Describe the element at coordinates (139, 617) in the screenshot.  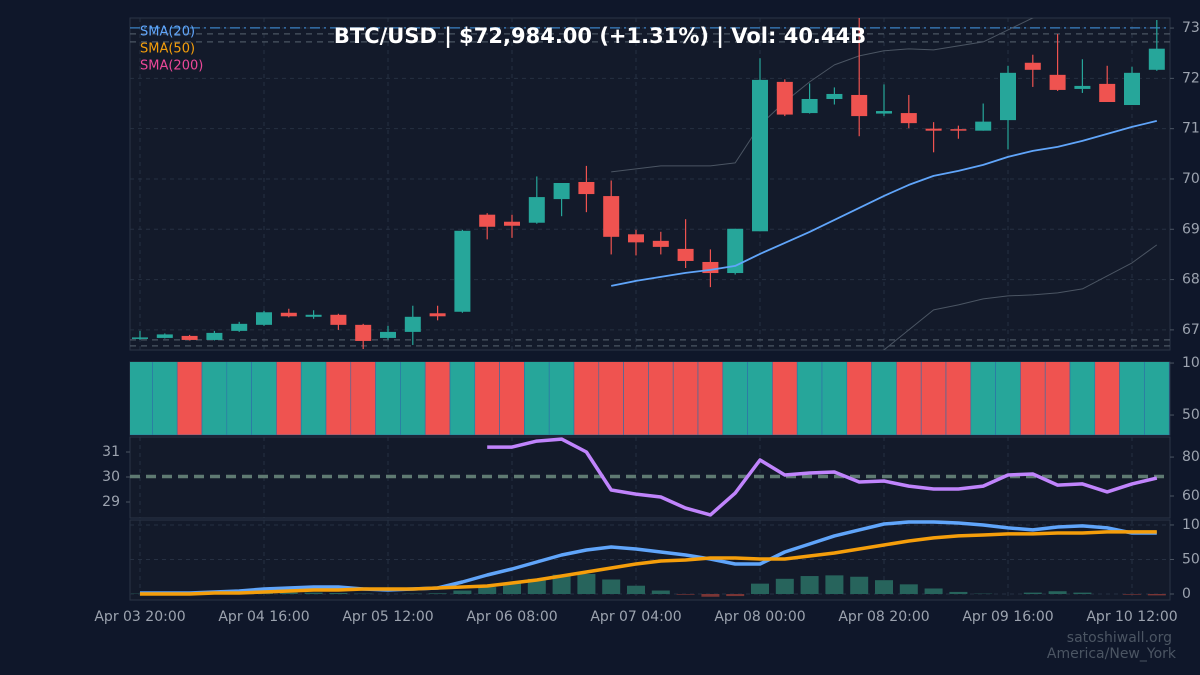
I see `x-tick-label: Apr 03 20:00` at that location.